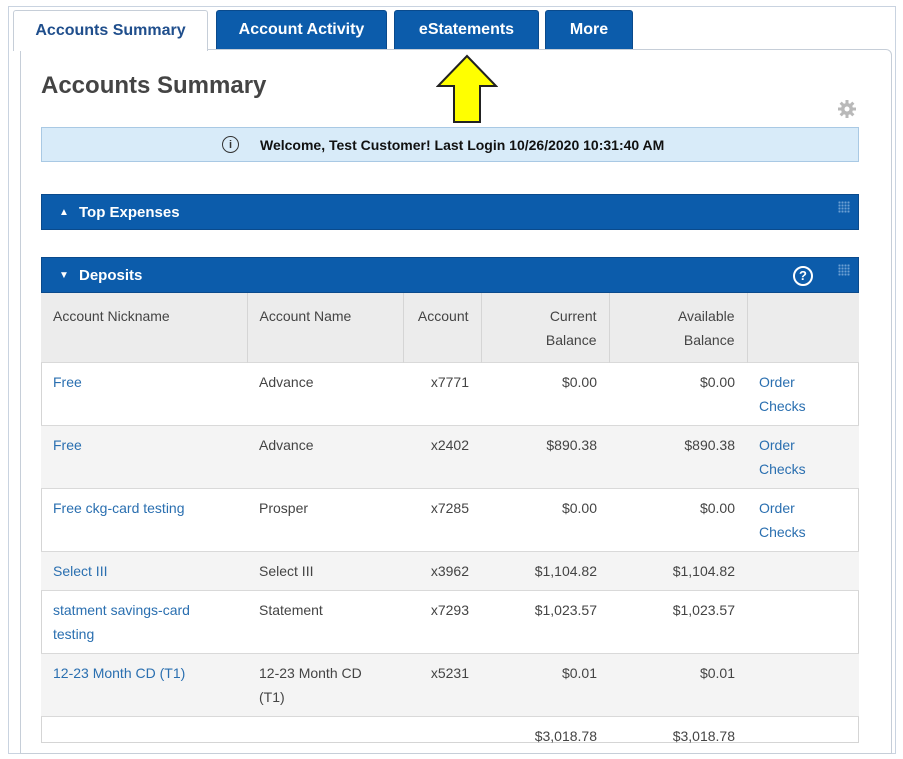 The height and width of the screenshot is (759, 903). I want to click on current-balance: $890.38, so click(545, 457).